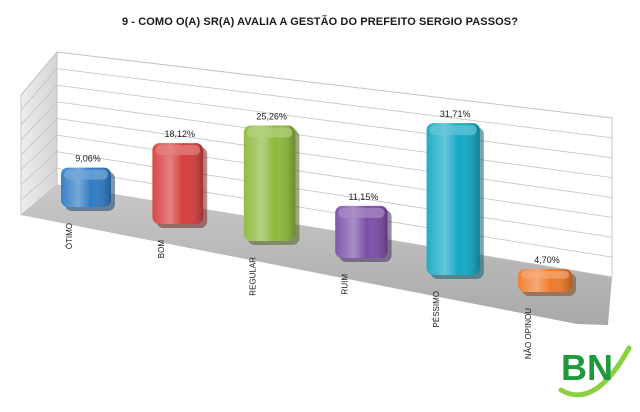 The width and height of the screenshot is (640, 412). Describe the element at coordinates (88, 159) in the screenshot. I see `data-label: 9,06%` at that location.